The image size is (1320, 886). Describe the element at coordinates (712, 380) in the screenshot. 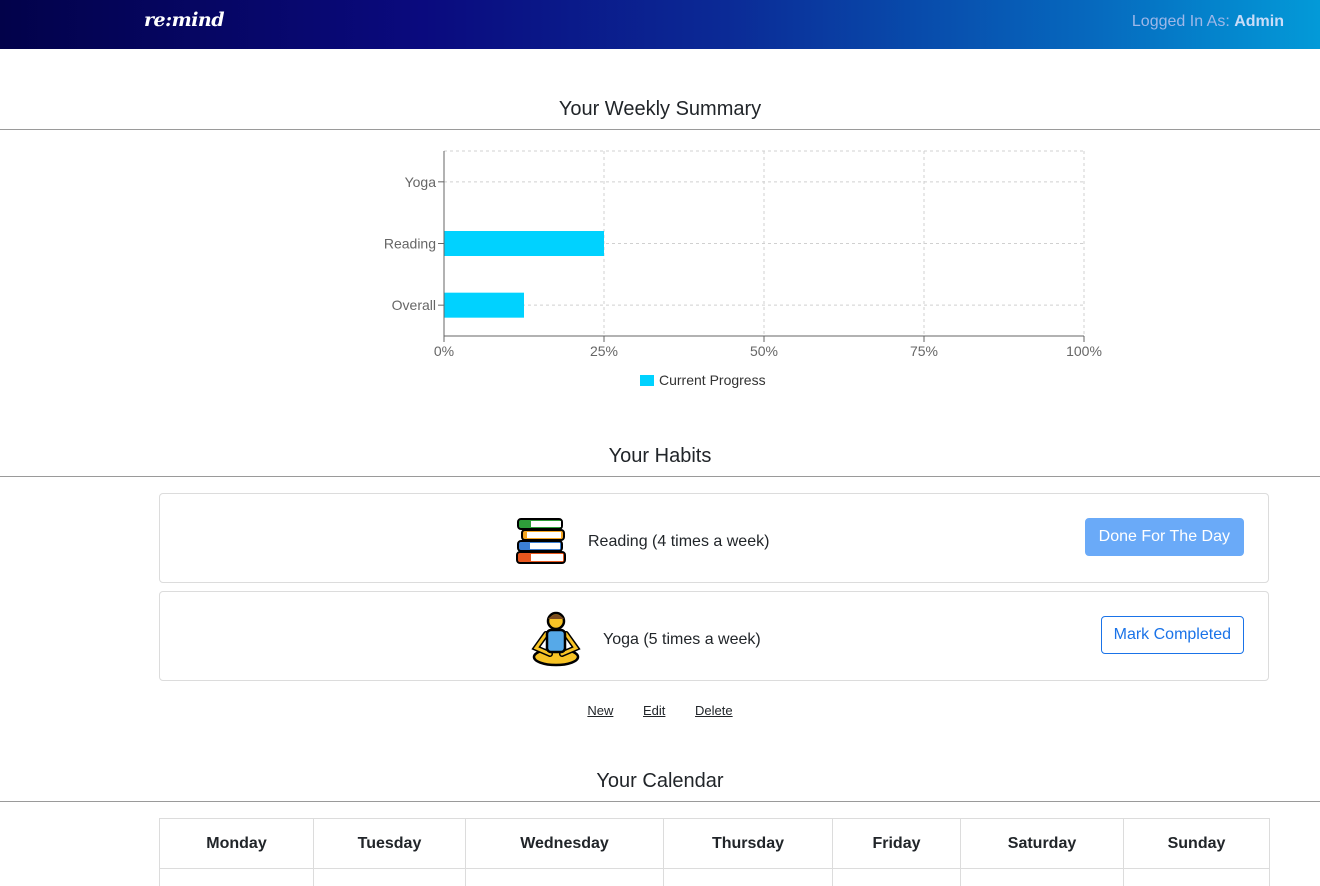

I see `legend-label: Current Progress` at that location.